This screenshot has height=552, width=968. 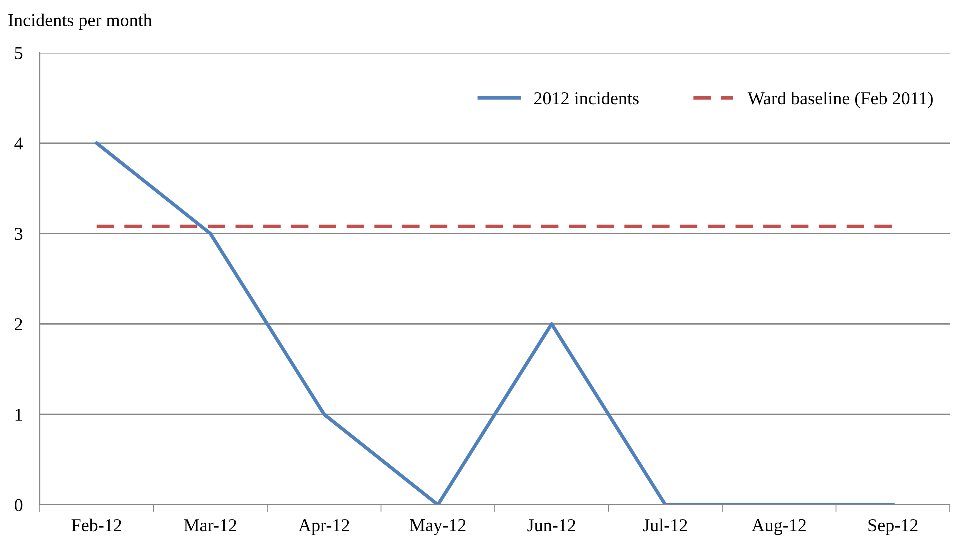 I want to click on x-tick-label: Jul-12, so click(x=665, y=525).